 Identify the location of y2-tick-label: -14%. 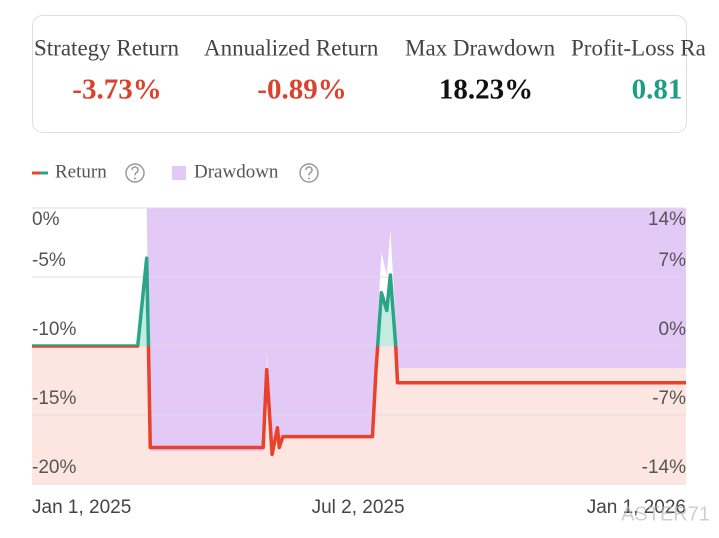
(664, 467).